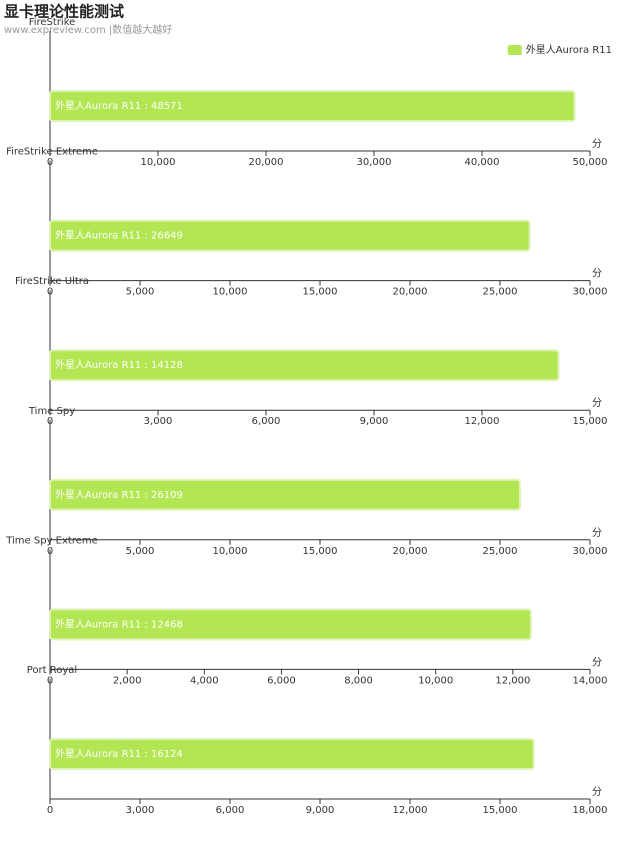  I want to click on x-tick-label: 4,000, so click(204, 680).